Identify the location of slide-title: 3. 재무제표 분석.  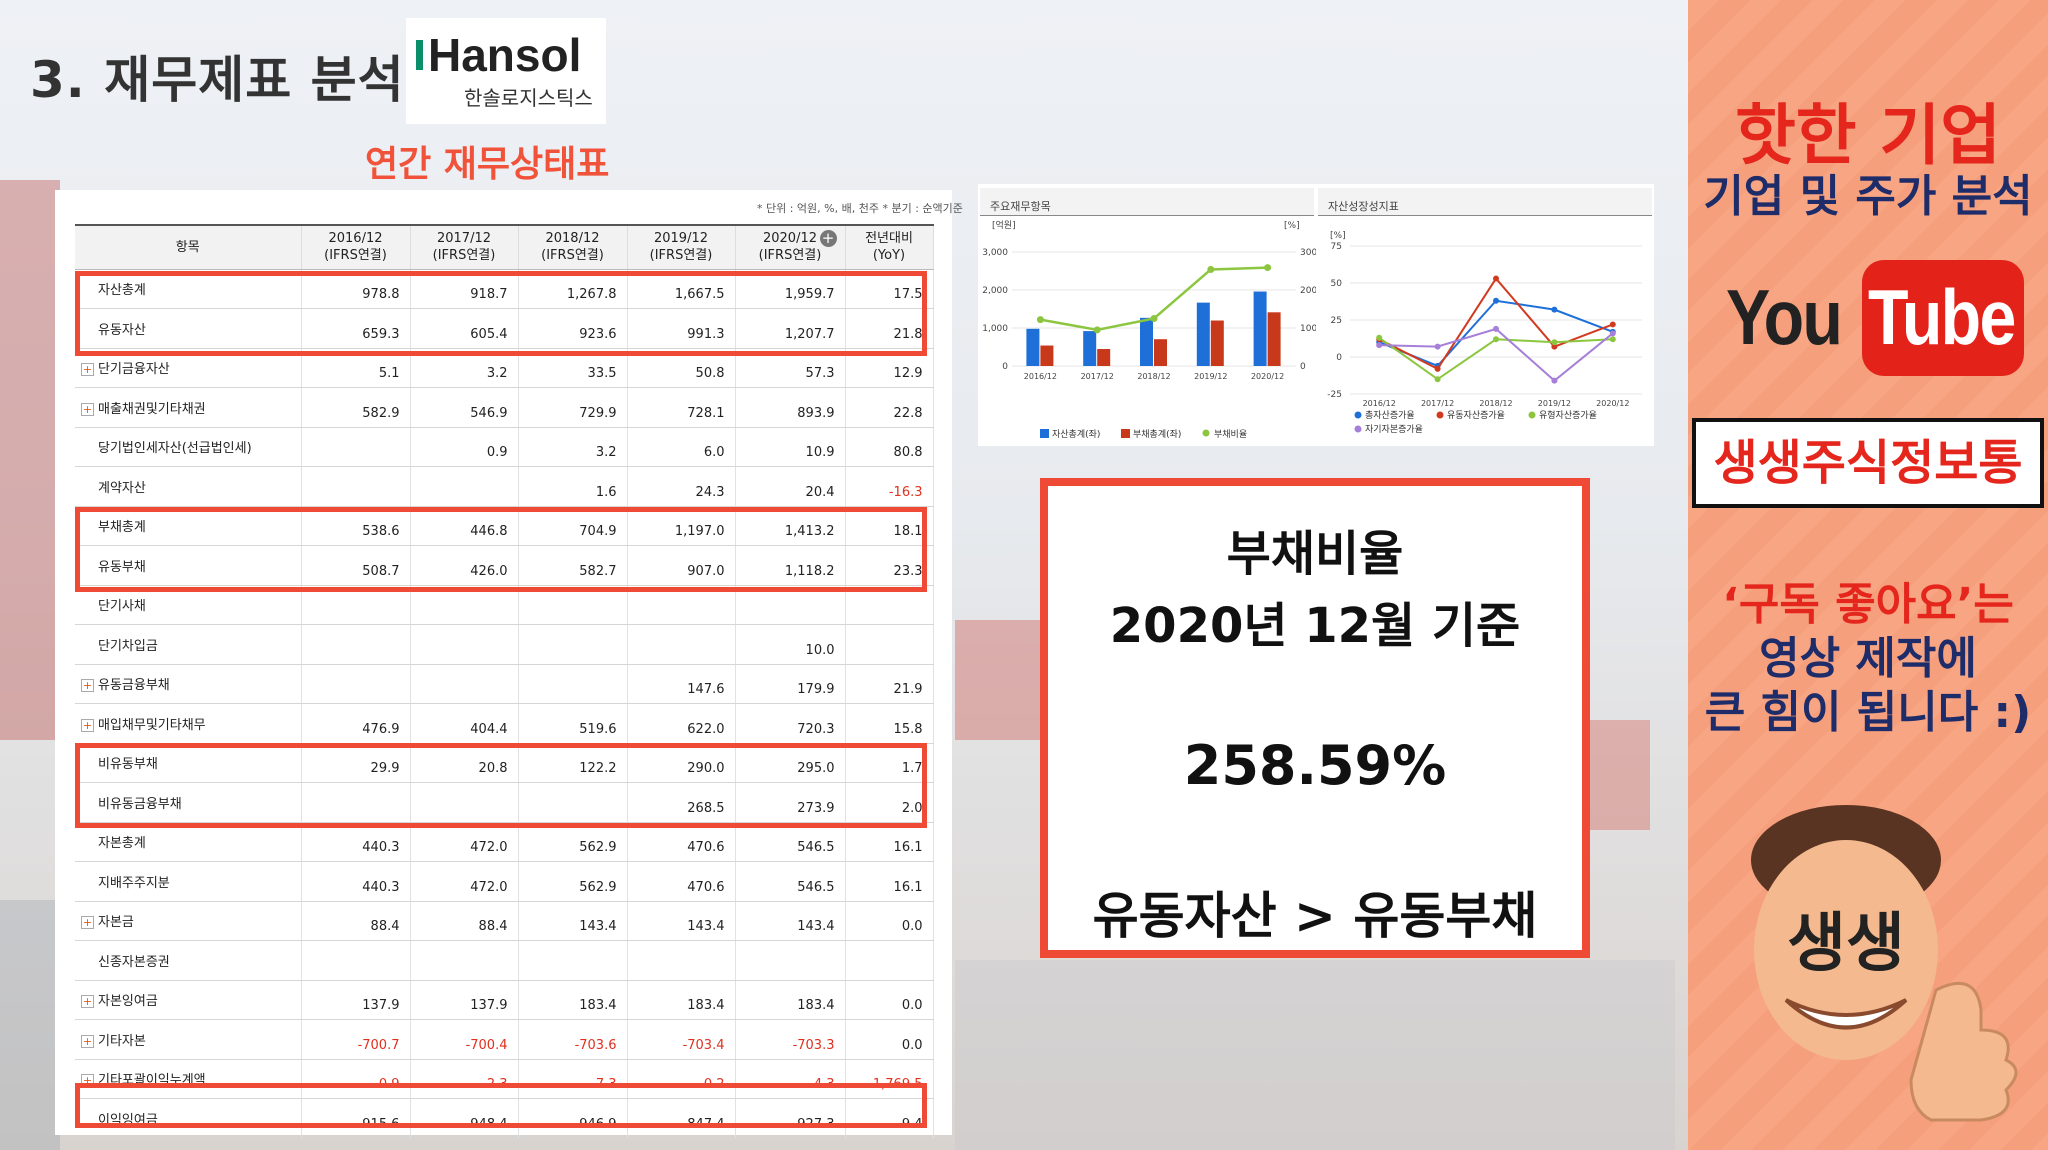
(217, 80).